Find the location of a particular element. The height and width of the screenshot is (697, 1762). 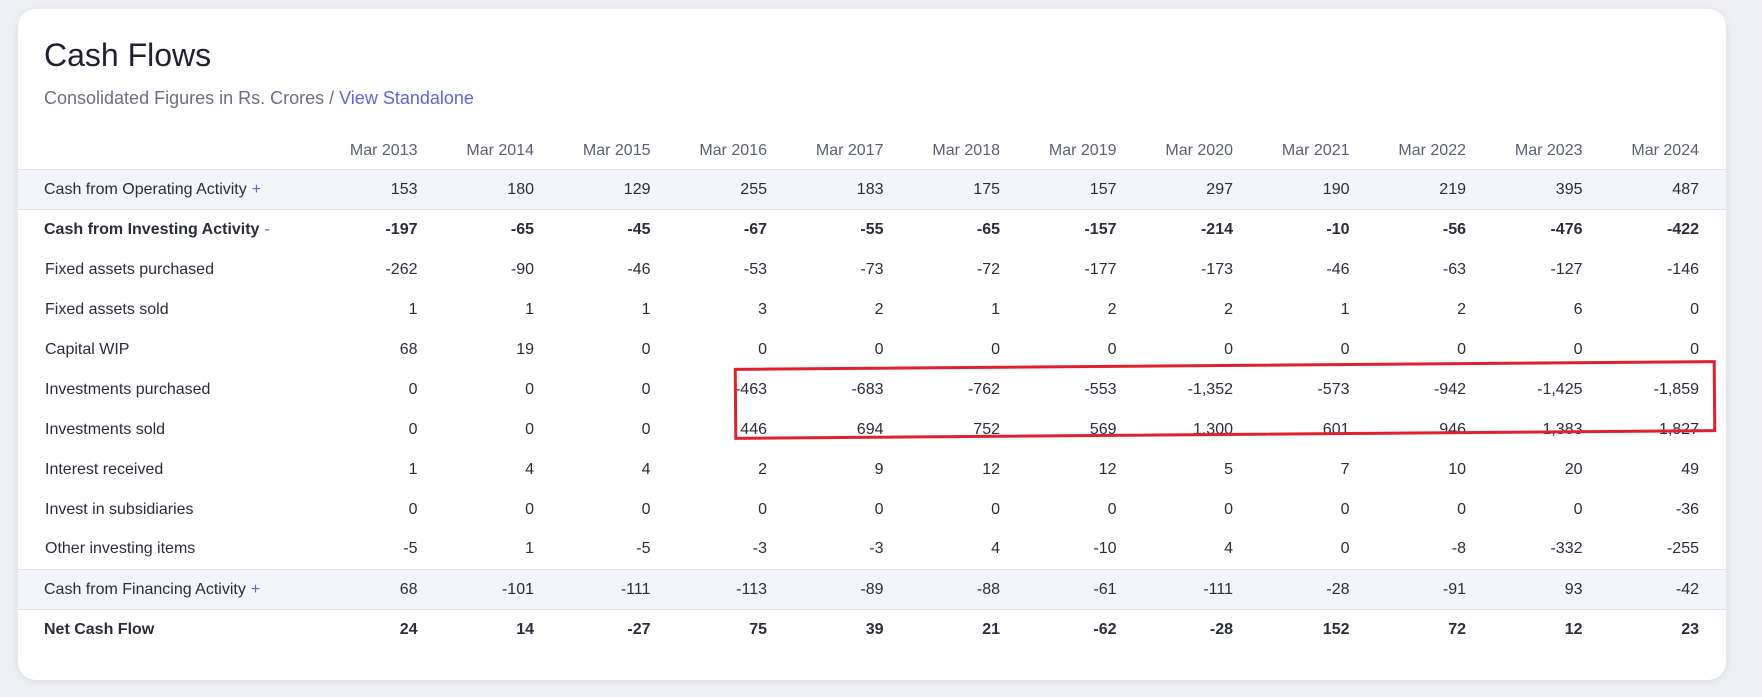

year-header: Mar 2018 is located at coordinates (966, 150).